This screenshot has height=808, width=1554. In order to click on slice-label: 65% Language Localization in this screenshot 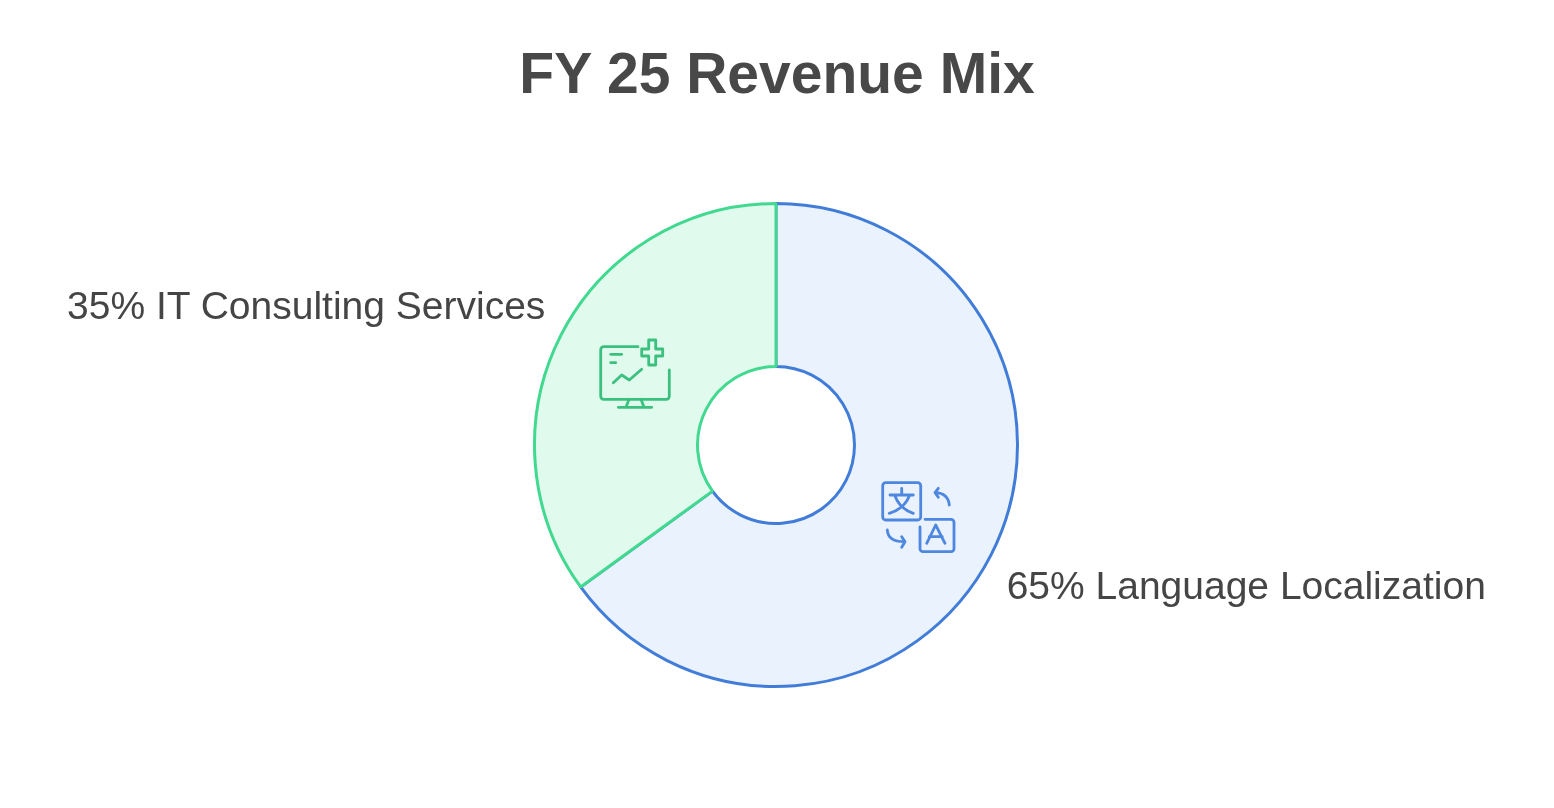, I will do `click(1246, 585)`.